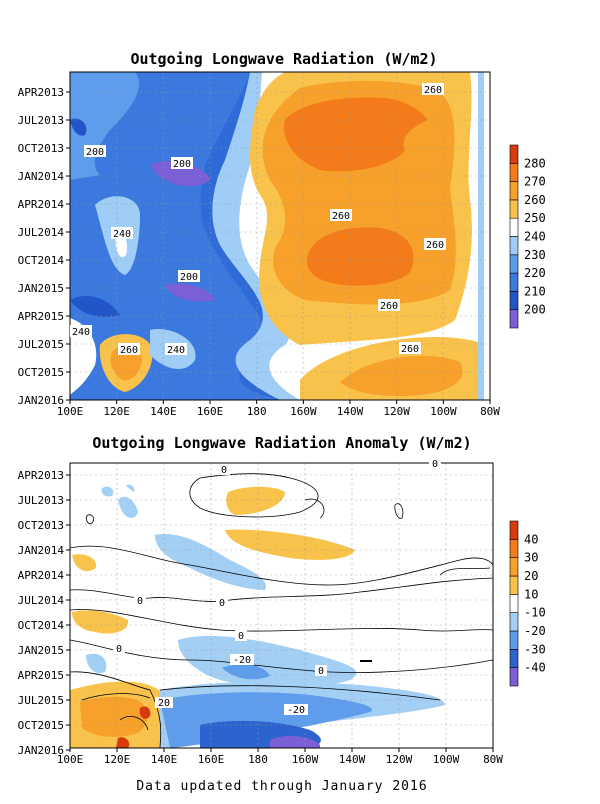  What do you see at coordinates (210, 411) in the screenshot?
I see `x-tick-label: 160E` at bounding box center [210, 411].